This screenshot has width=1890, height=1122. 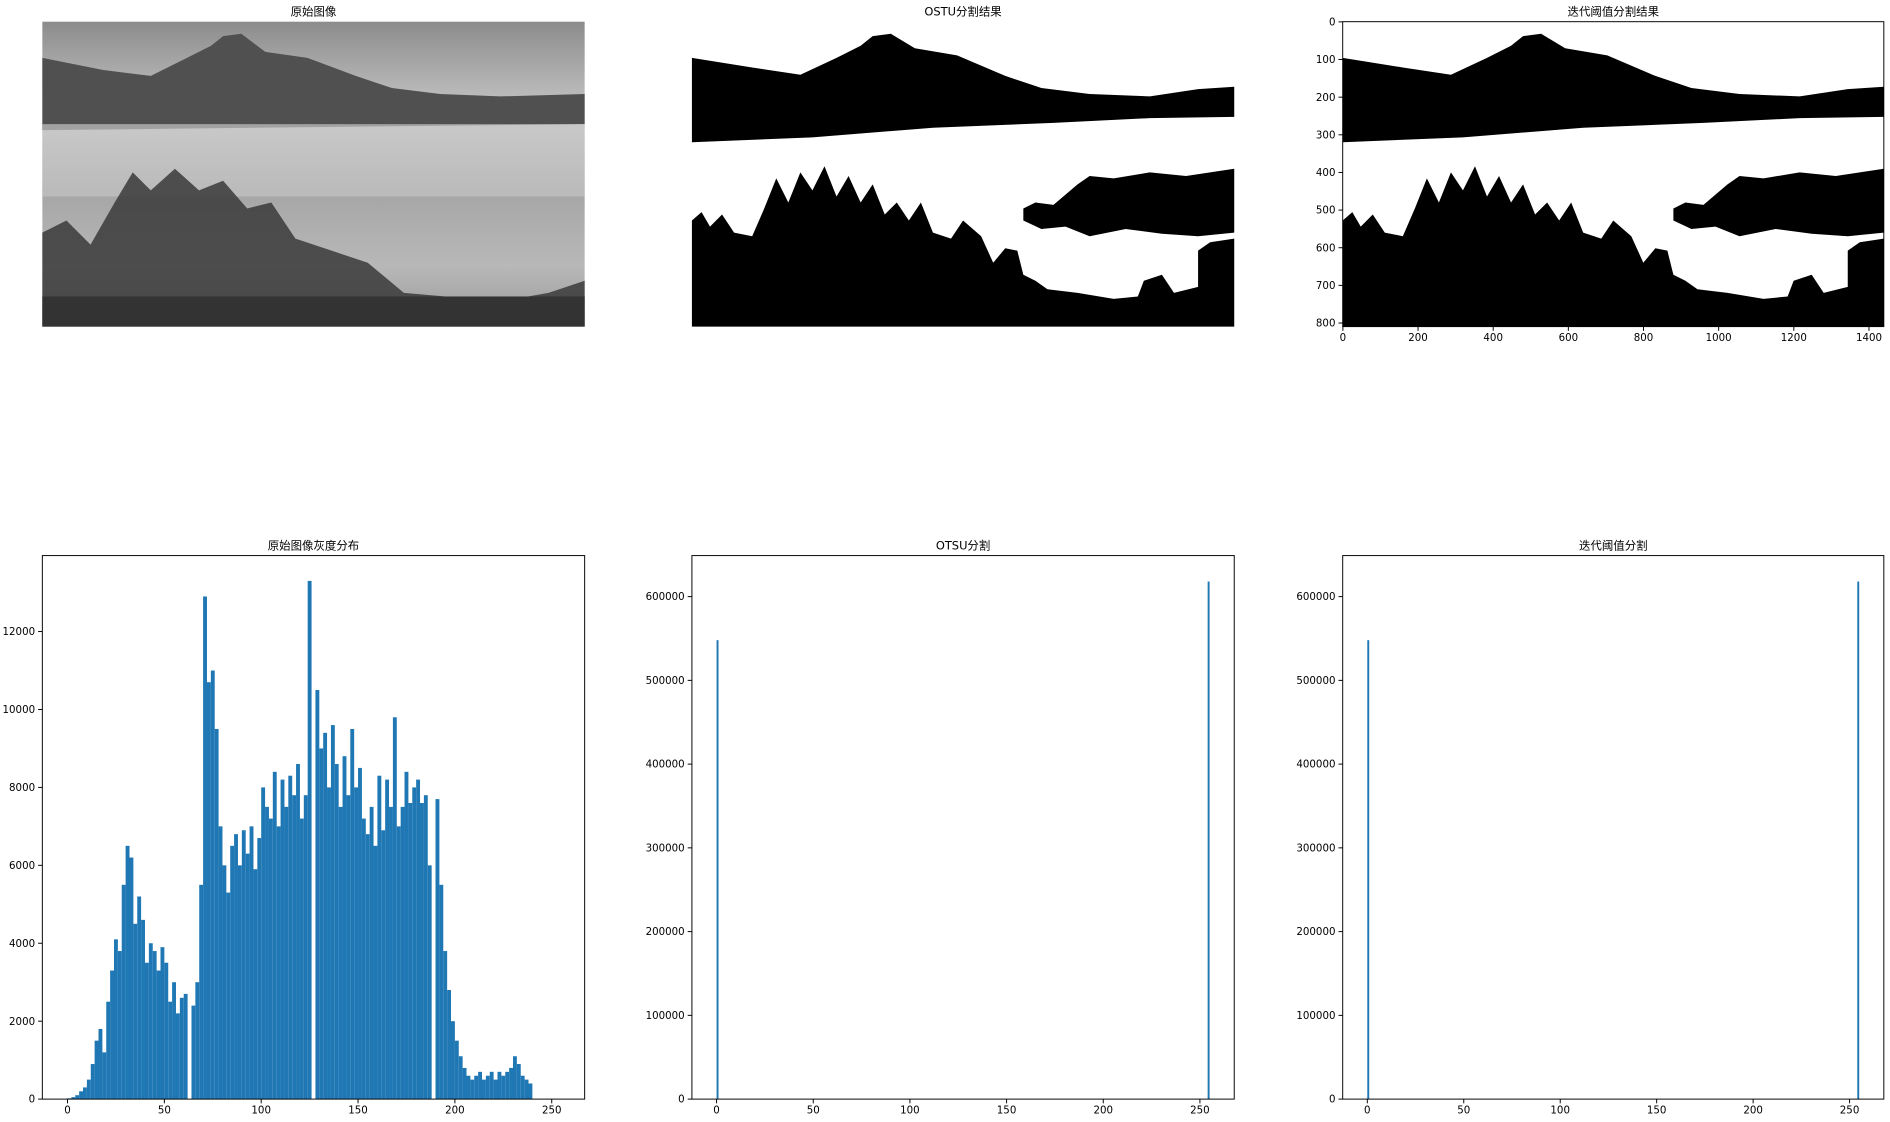 I want to click on y-tick-label: 4000, so click(x=22, y=944).